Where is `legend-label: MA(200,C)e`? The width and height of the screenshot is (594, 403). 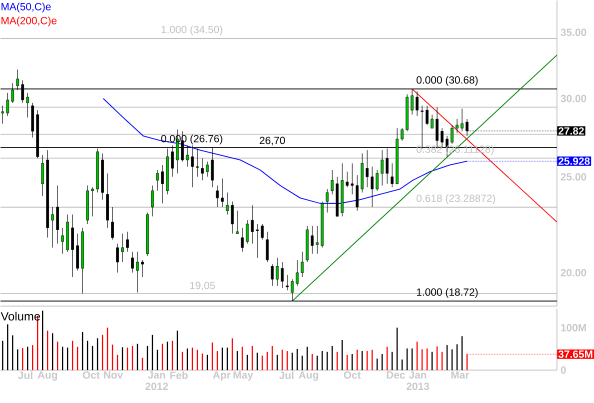 legend-label: MA(200,C)e is located at coordinates (29, 21).